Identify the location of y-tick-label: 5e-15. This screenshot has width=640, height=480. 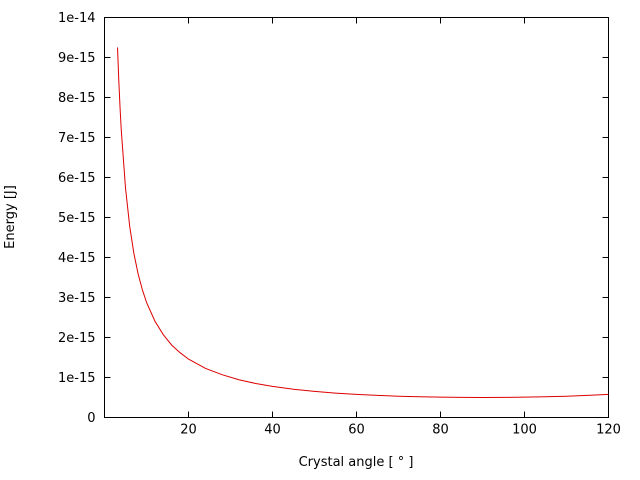
(77, 218).